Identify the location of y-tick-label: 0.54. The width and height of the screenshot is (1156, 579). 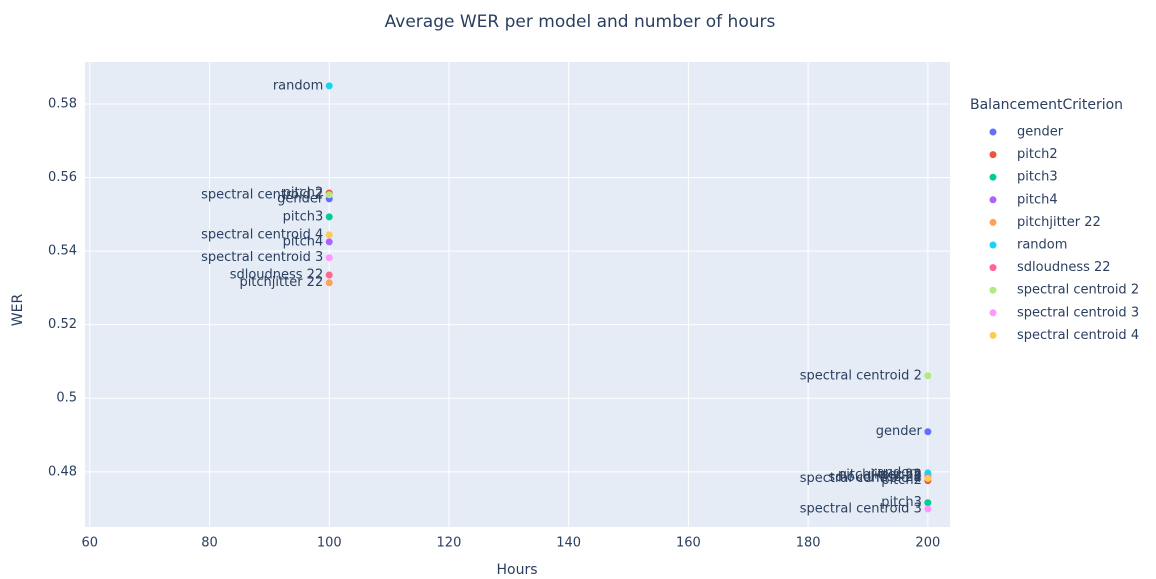
(62, 251).